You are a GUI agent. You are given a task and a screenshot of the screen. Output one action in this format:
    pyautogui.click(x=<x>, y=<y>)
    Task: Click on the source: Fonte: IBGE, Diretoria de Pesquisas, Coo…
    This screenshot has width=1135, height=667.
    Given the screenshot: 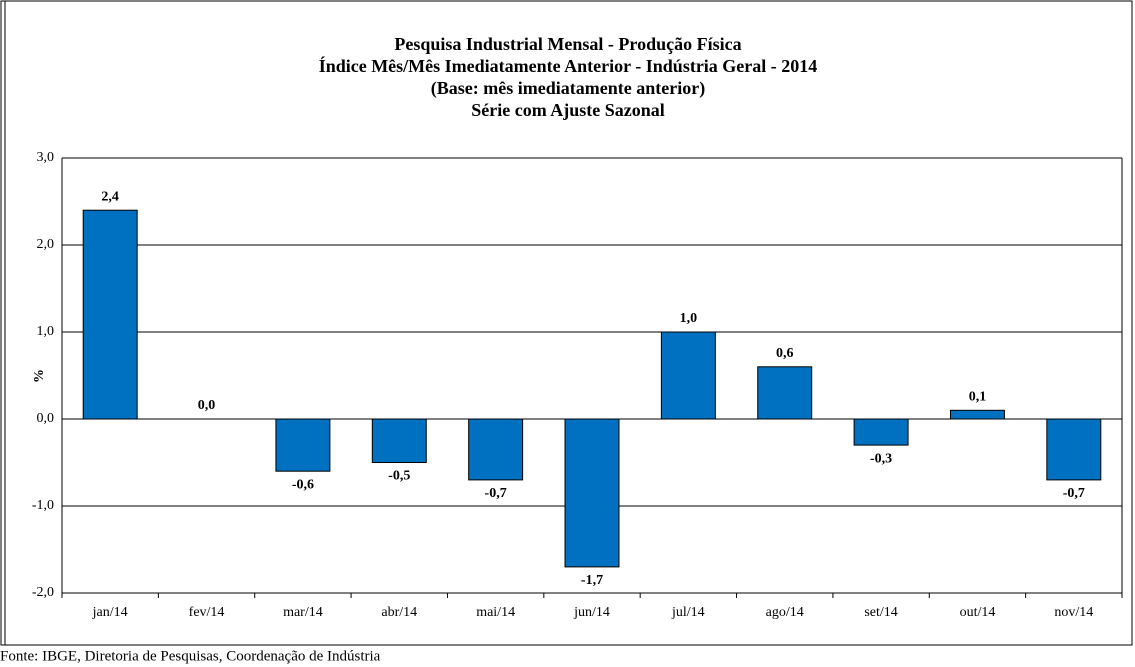 What is the action you would take?
    pyautogui.click(x=190, y=656)
    